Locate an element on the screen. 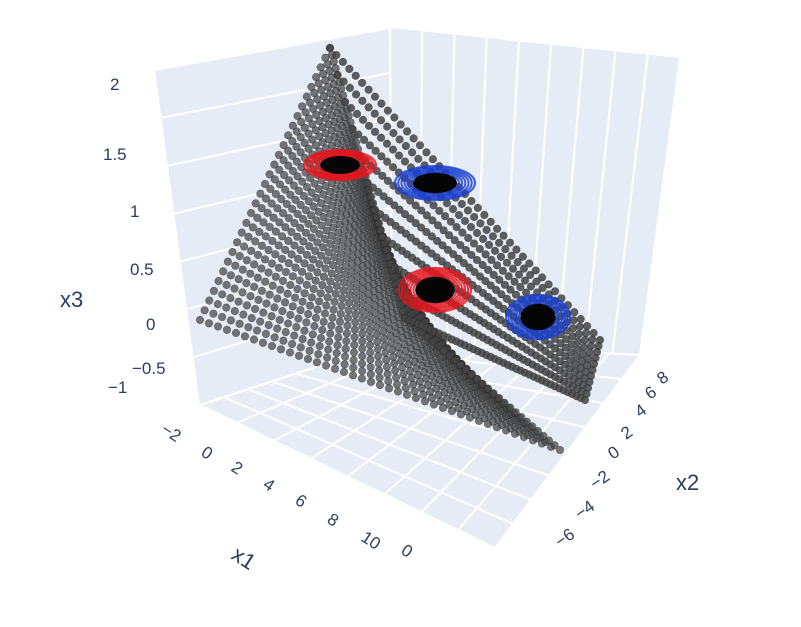 This screenshot has height=627, width=801. x2-tick-label: −6 is located at coordinates (564, 538).